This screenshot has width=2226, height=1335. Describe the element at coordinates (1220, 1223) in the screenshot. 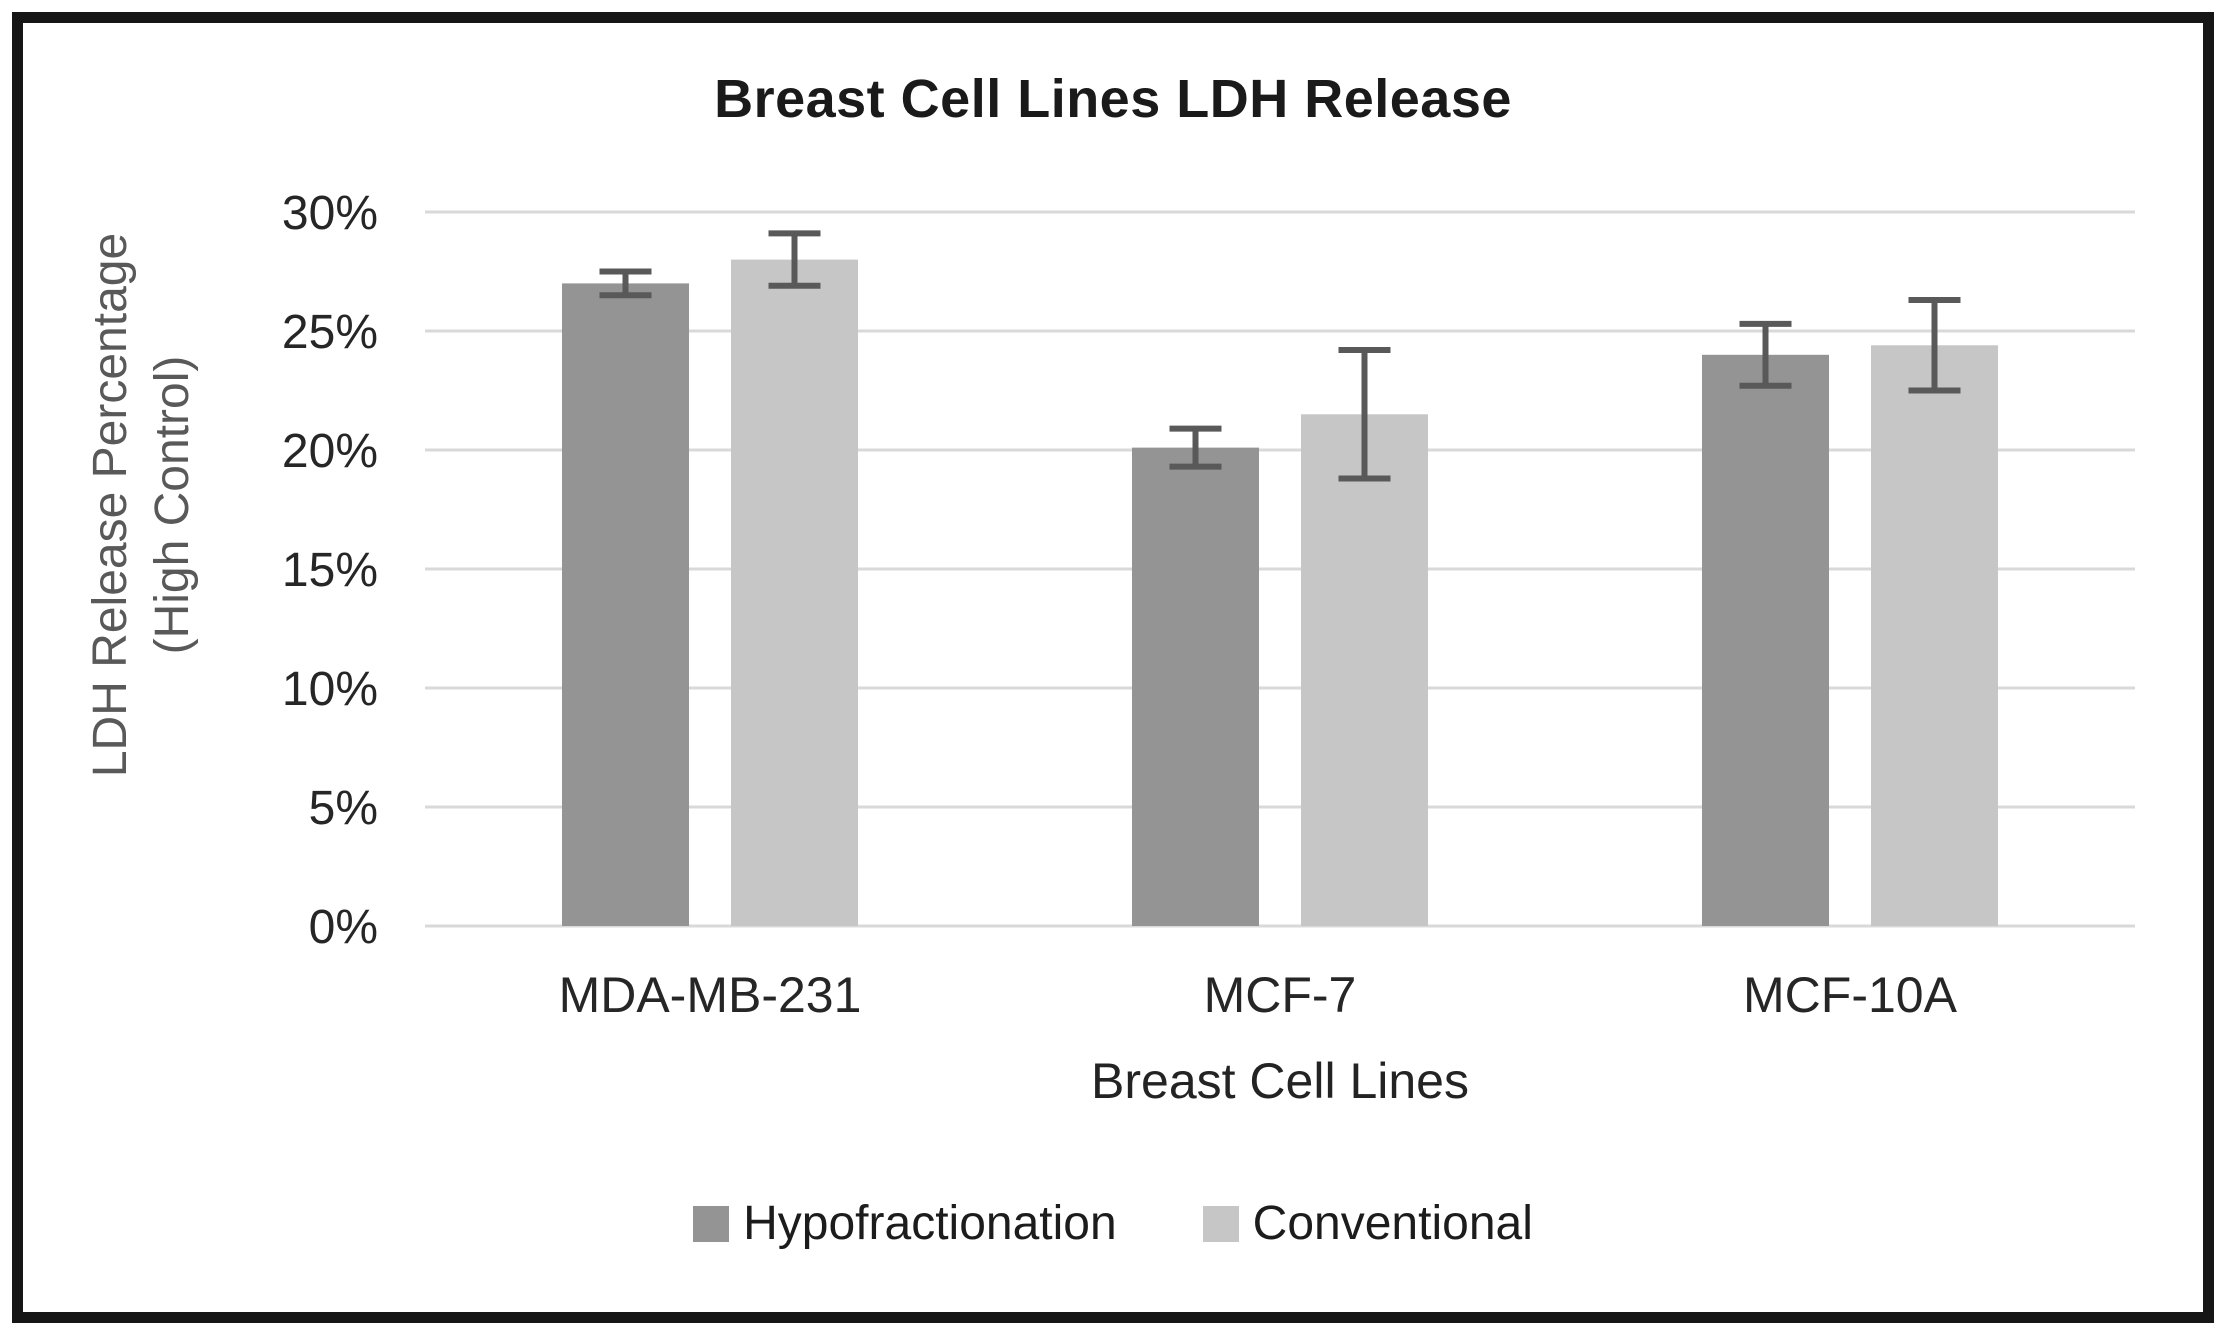

I see `legend-swatch-conventional` at that location.